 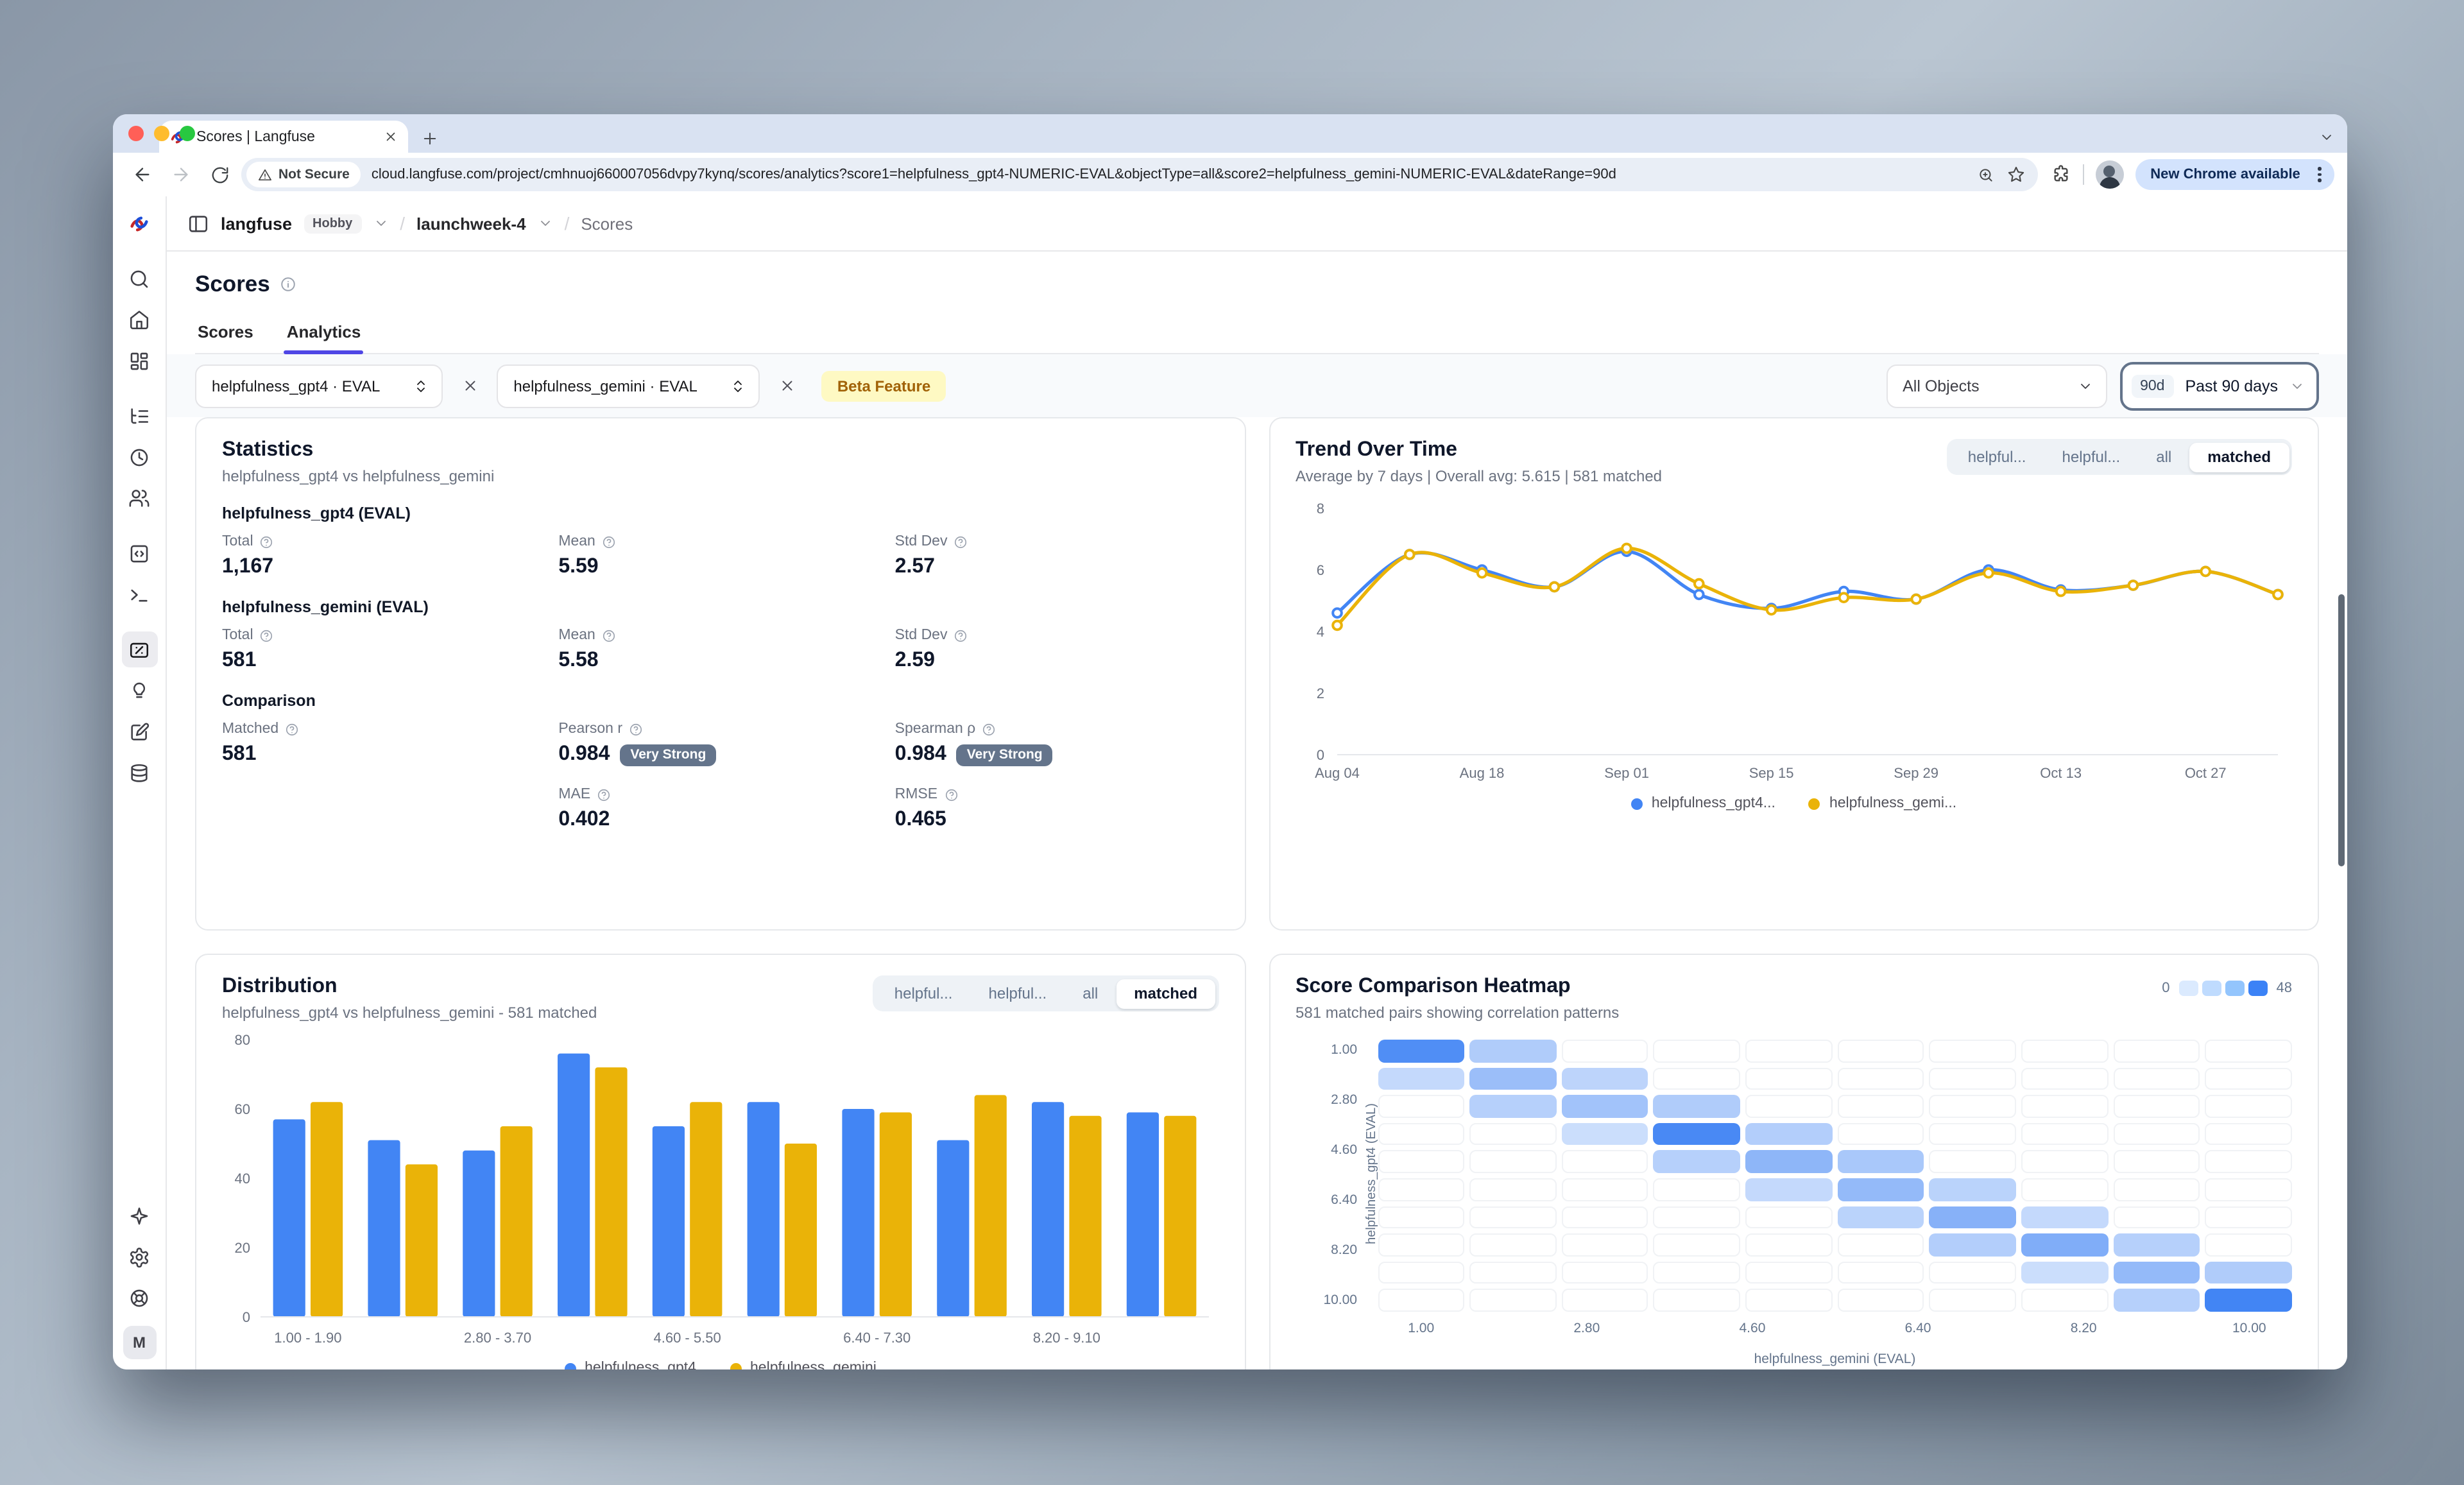 I want to click on sidebar-item-prompts, so click(x=139, y=553).